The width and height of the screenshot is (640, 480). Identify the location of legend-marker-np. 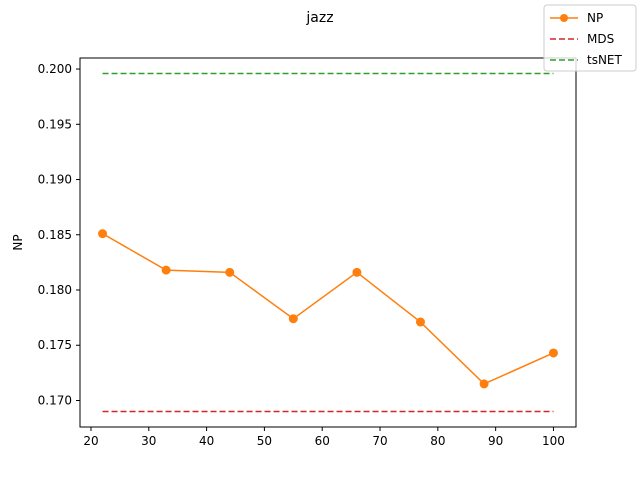
(564, 18).